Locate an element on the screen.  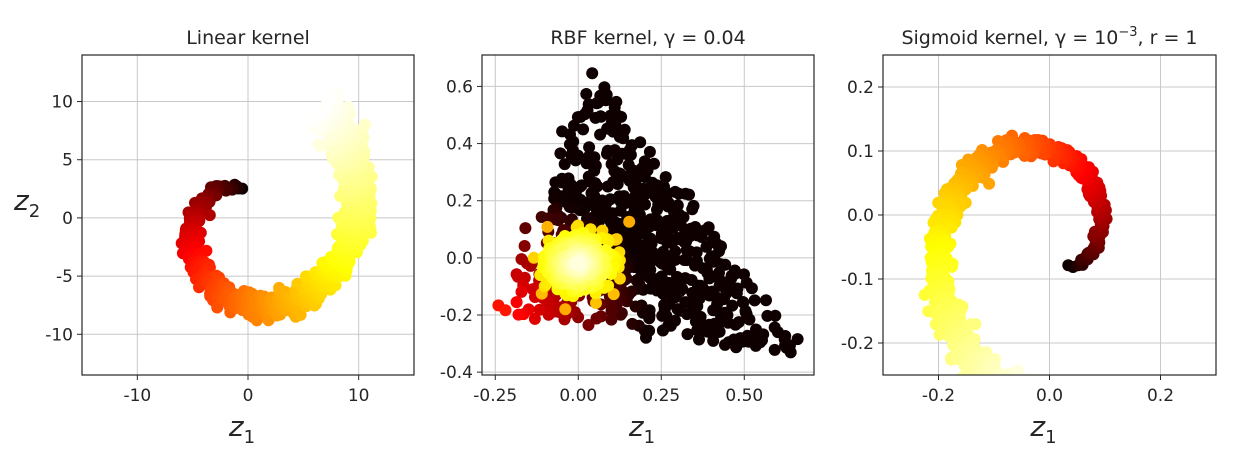
x-tick-label: -10 is located at coordinates (137, 396).